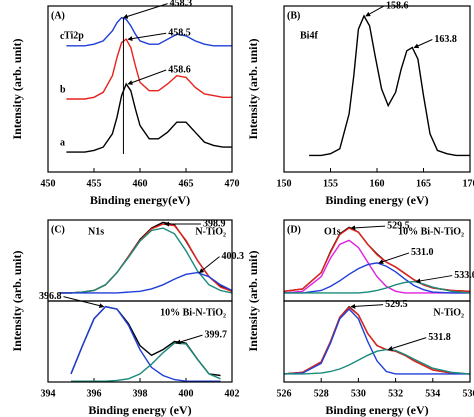  Describe the element at coordinates (214, 223) in the screenshot. I see `peak-annotation: 398.9` at that location.